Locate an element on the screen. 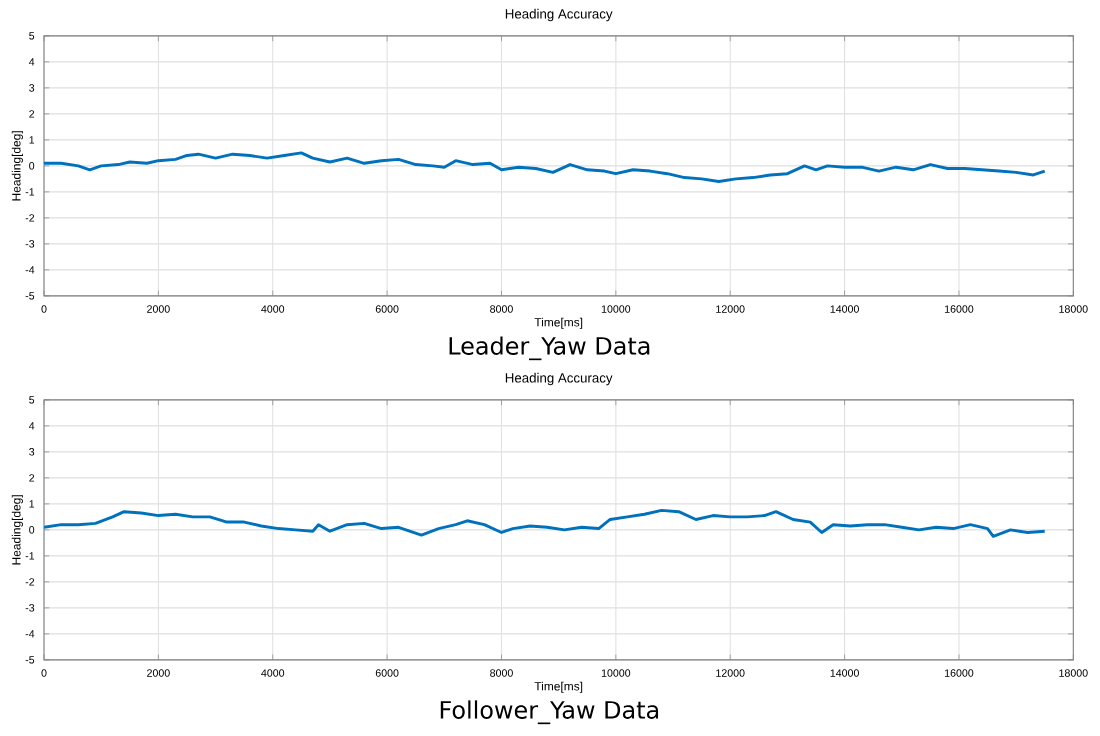  text: Leader_Yaw Data is located at coordinates (549, 348).